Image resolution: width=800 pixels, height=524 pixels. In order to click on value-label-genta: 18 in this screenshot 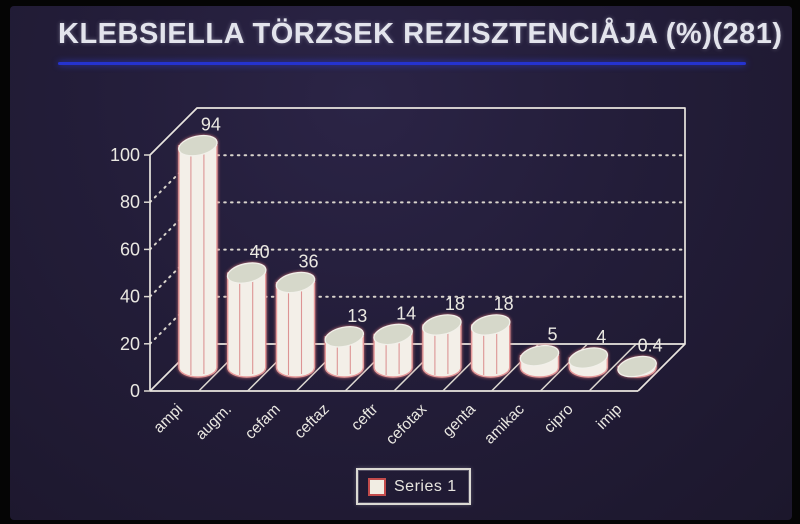, I will do `click(504, 304)`.